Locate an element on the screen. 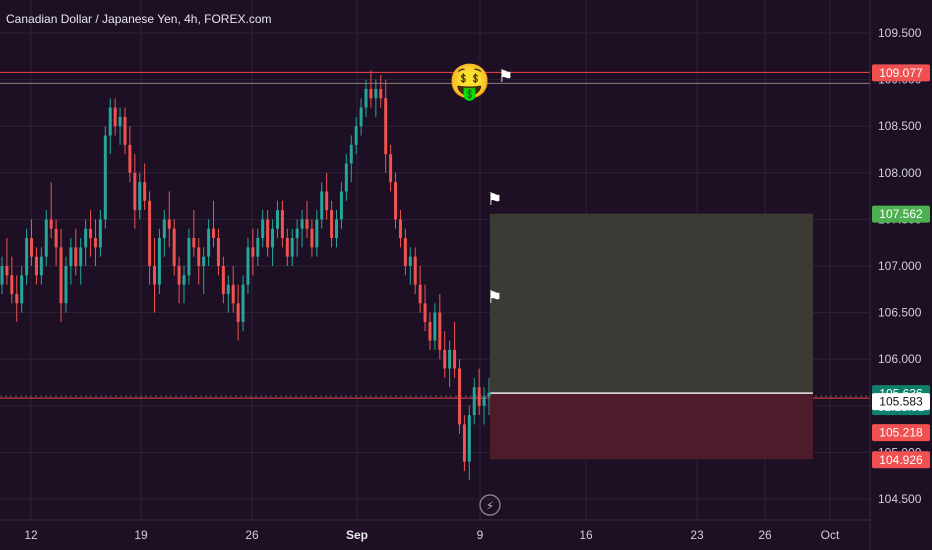 Image resolution: width=932 pixels, height=550 pixels. stop-zone is located at coordinates (651, 426).